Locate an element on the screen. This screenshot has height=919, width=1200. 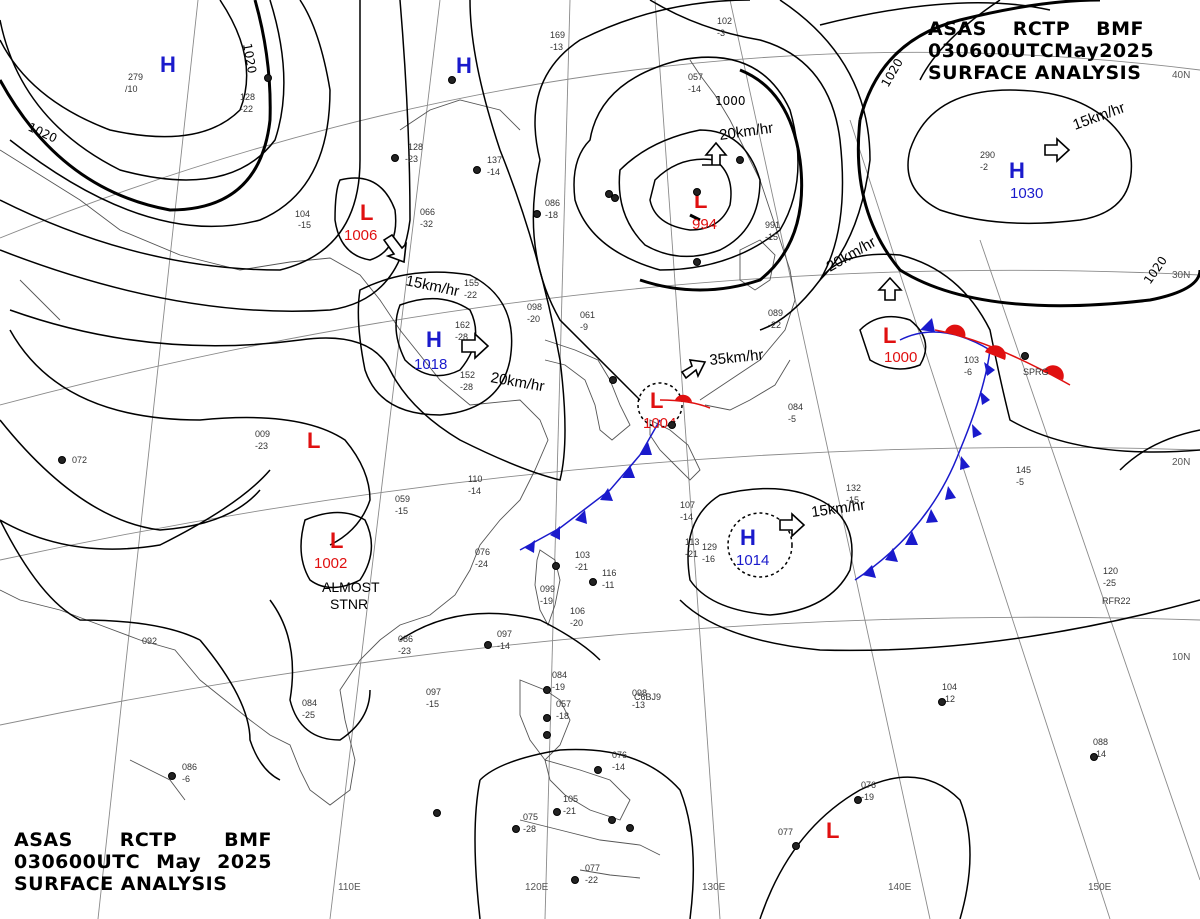
cold-front-teeth is located at coordinates (760, 448).